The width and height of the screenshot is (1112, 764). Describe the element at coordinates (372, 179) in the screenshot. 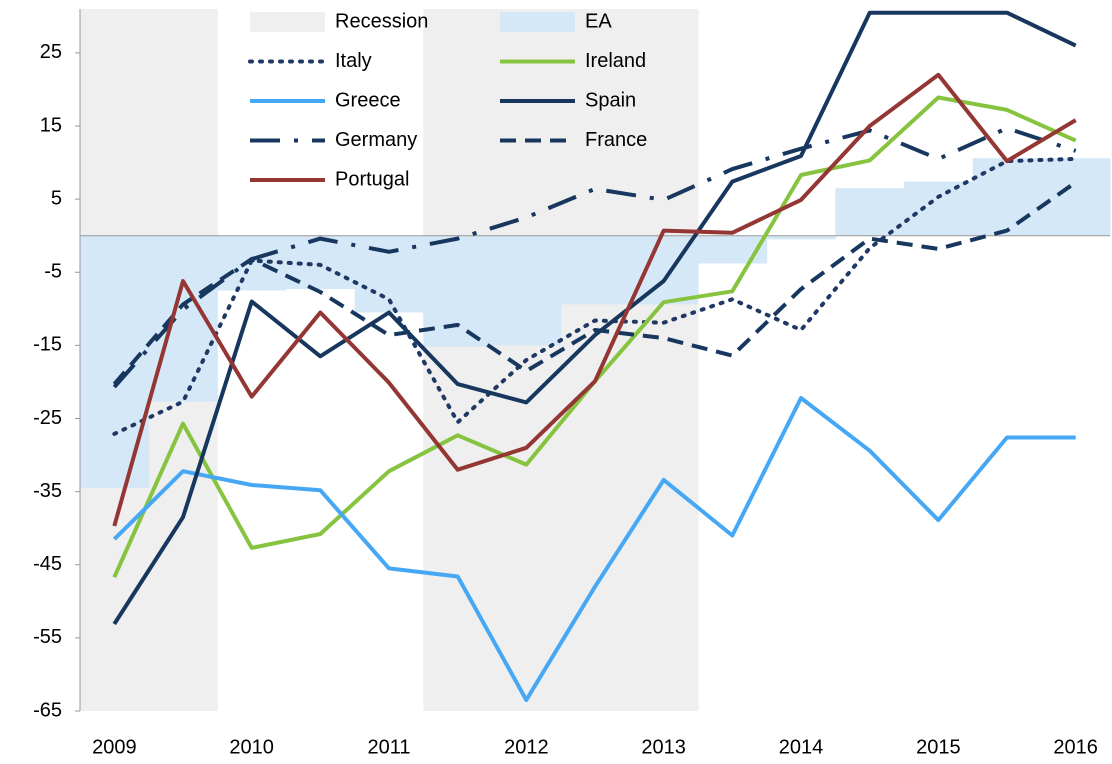

I see `legend-label: Portugal` at that location.